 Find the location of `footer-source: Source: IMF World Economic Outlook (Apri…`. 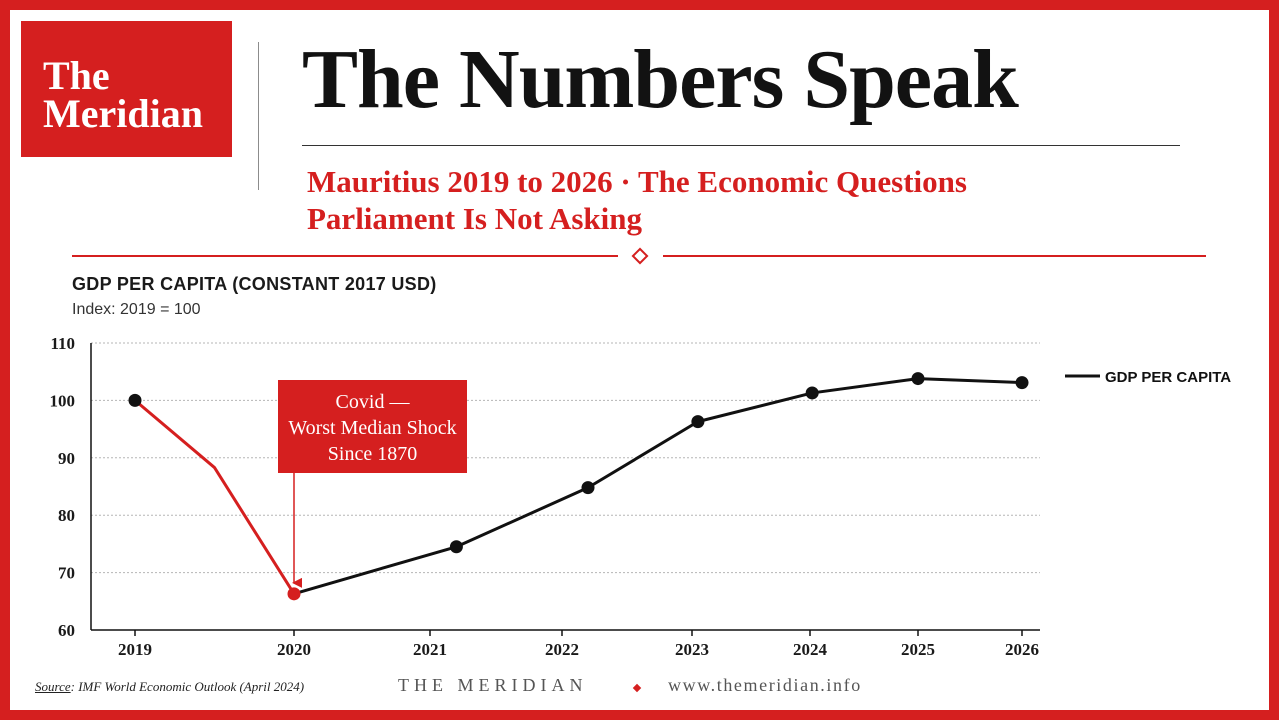

footer-source: Source: IMF World Economic Outlook (Apri… is located at coordinates (169, 687).